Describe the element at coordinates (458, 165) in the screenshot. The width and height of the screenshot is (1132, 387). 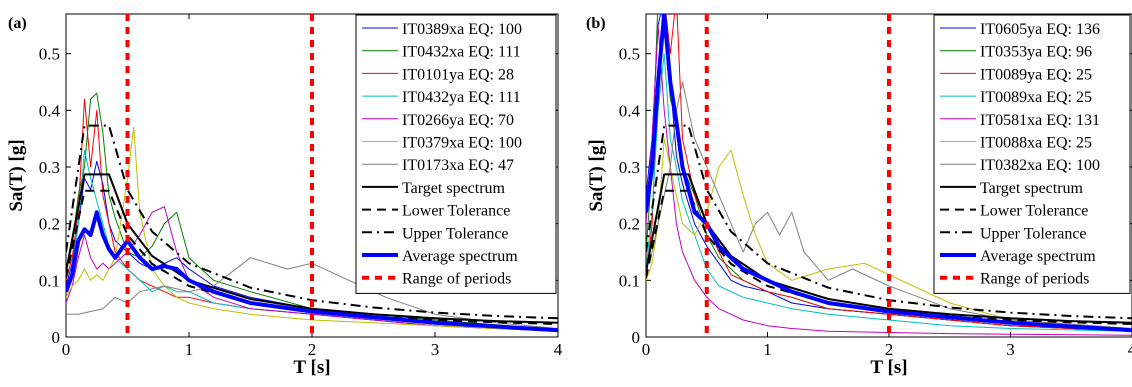
I see `legend-entry: IT0173xa EQ: 47` at that location.